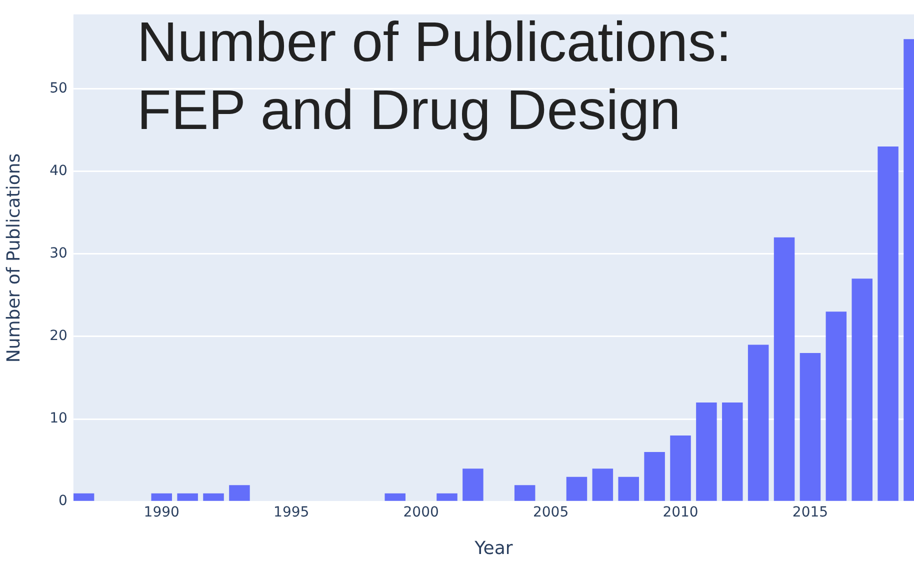 Image resolution: width=914 pixels, height=564 pixels. What do you see at coordinates (13, 258) in the screenshot?
I see `y-axis-title: Number of Publications` at bounding box center [13, 258].